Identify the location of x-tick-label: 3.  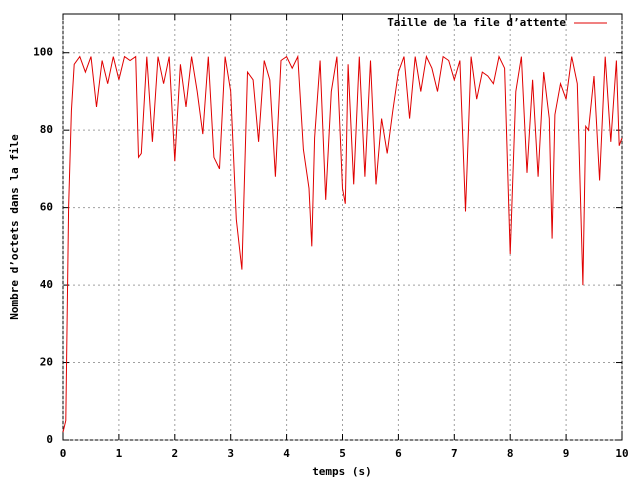
(230, 453).